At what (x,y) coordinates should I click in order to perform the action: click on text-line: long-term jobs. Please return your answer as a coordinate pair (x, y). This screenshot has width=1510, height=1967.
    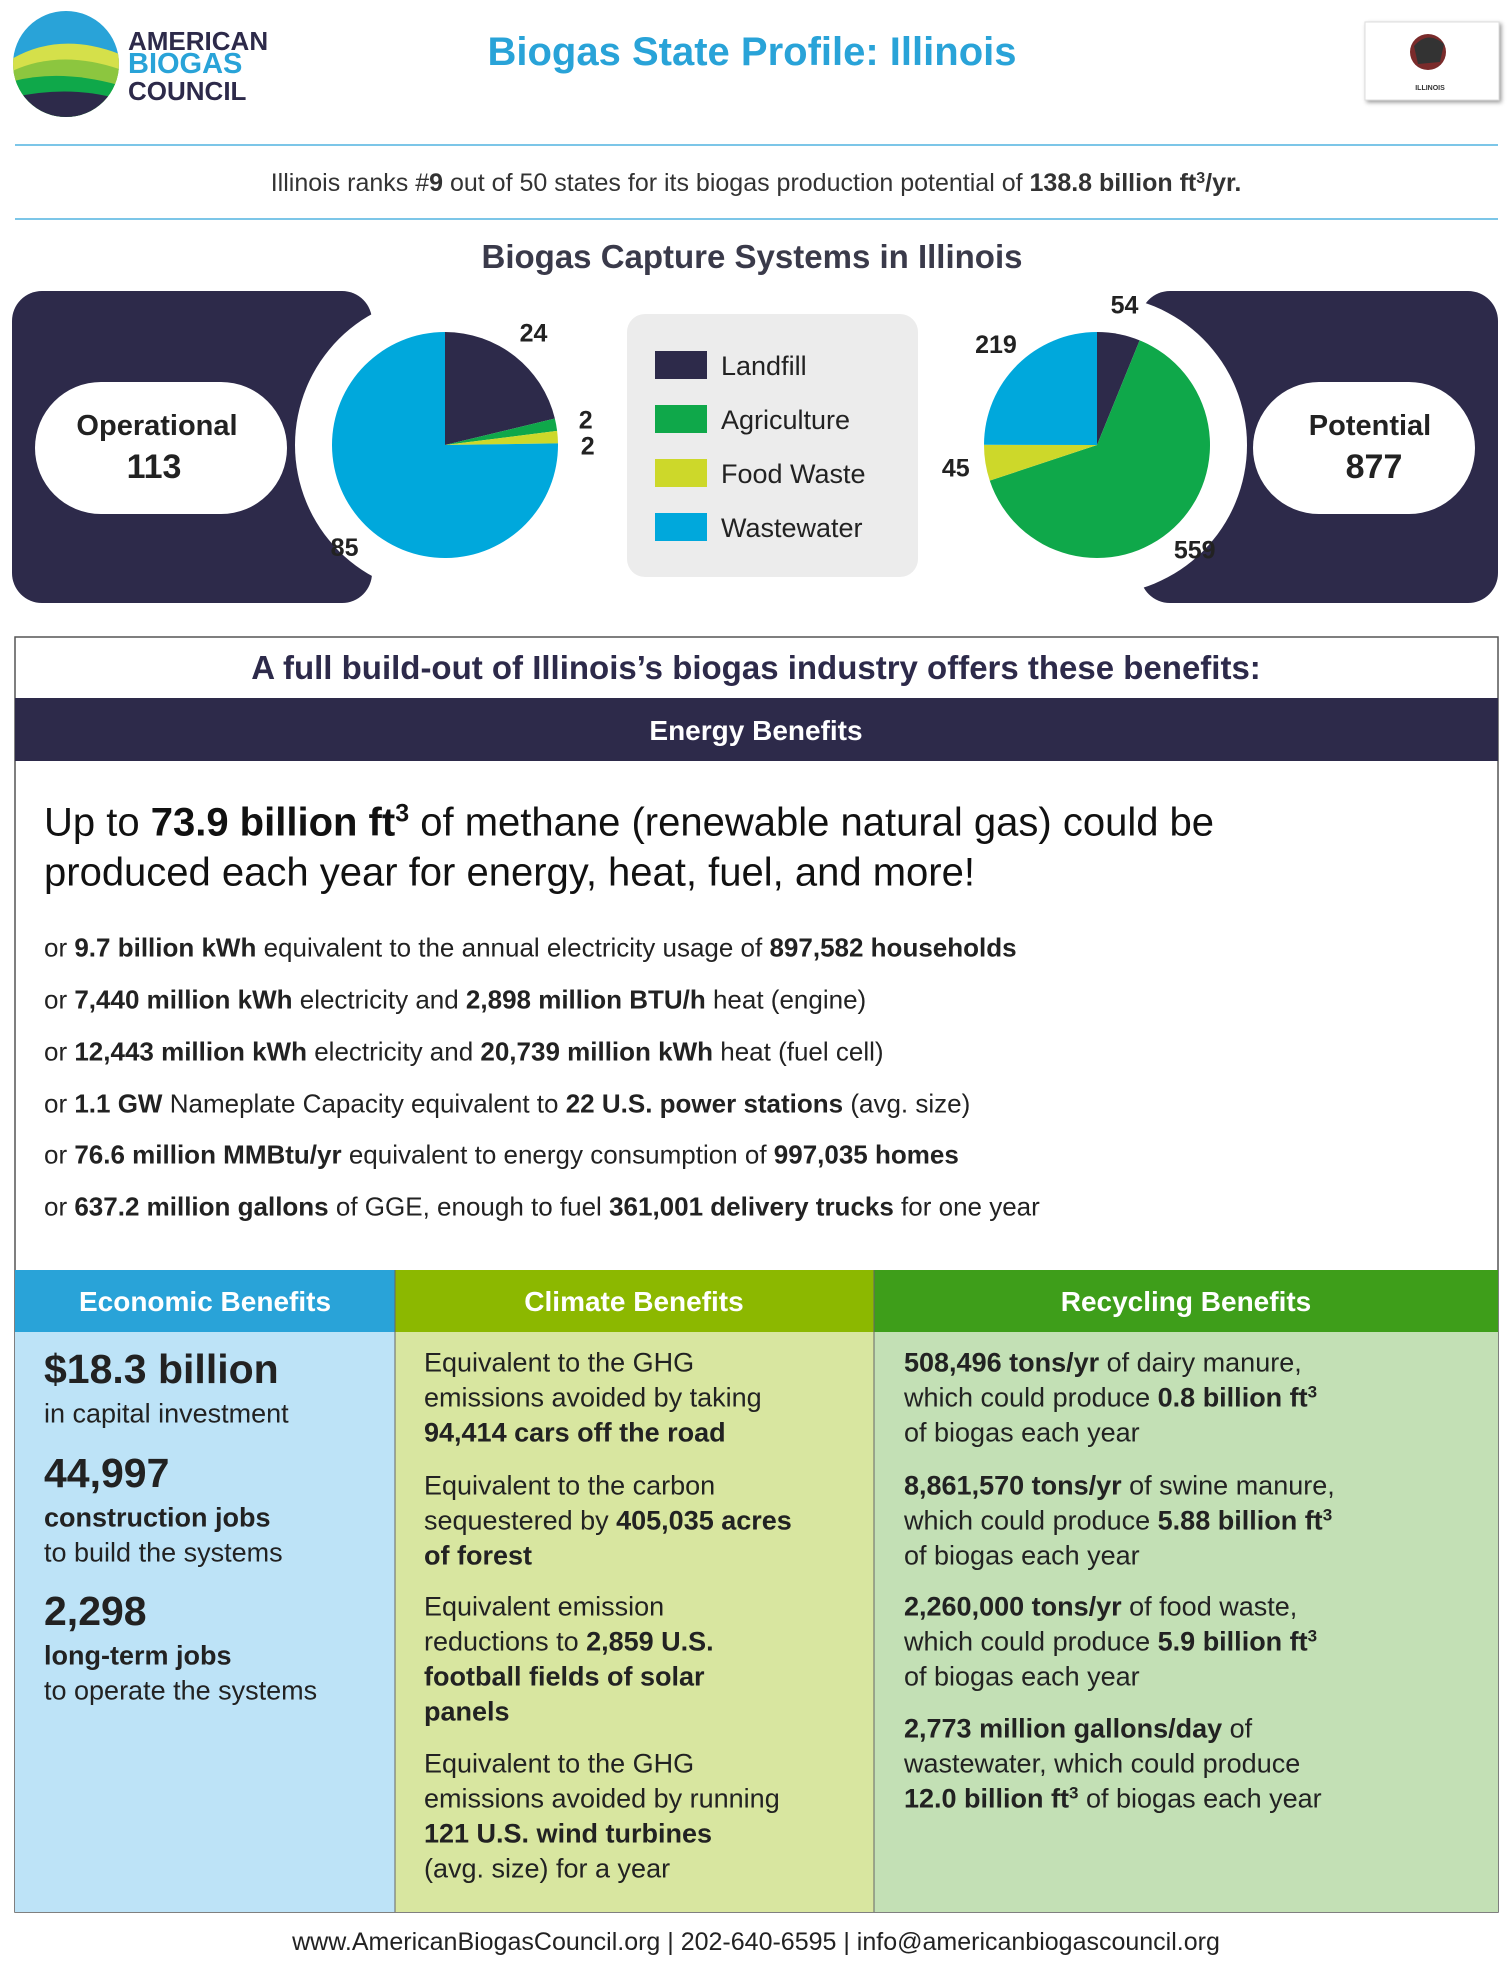
    Looking at the image, I should click on (138, 1656).